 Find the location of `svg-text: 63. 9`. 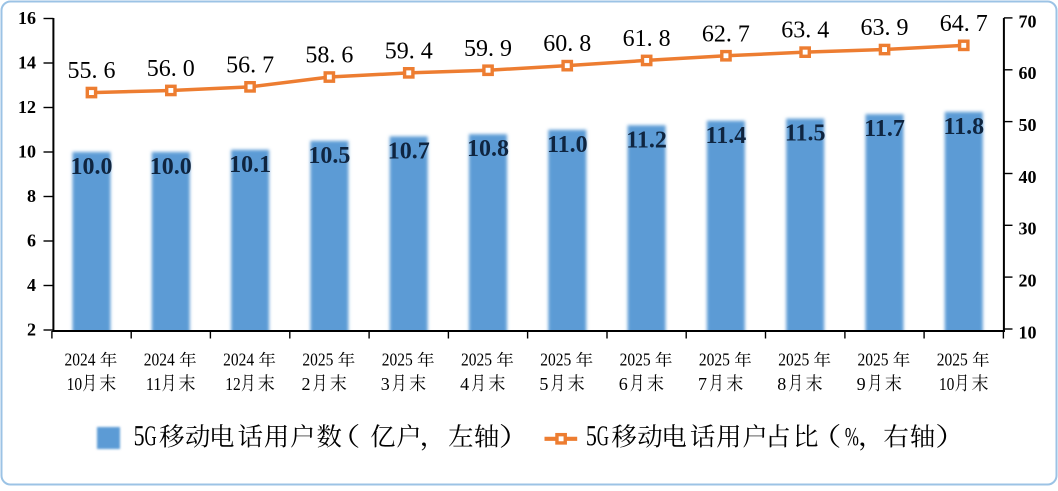

svg-text: 63. 9 is located at coordinates (885, 28).